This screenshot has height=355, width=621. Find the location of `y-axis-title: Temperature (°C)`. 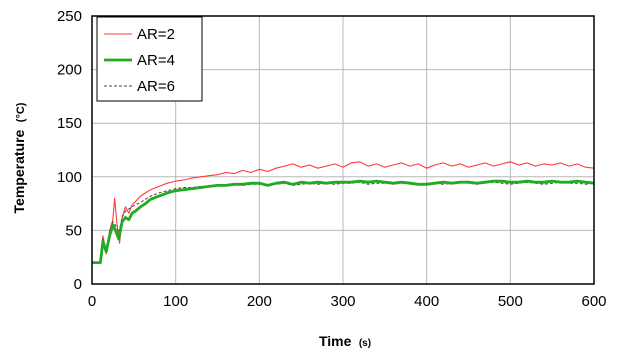

y-axis-title: Temperature (°C) is located at coordinates (19, 157).